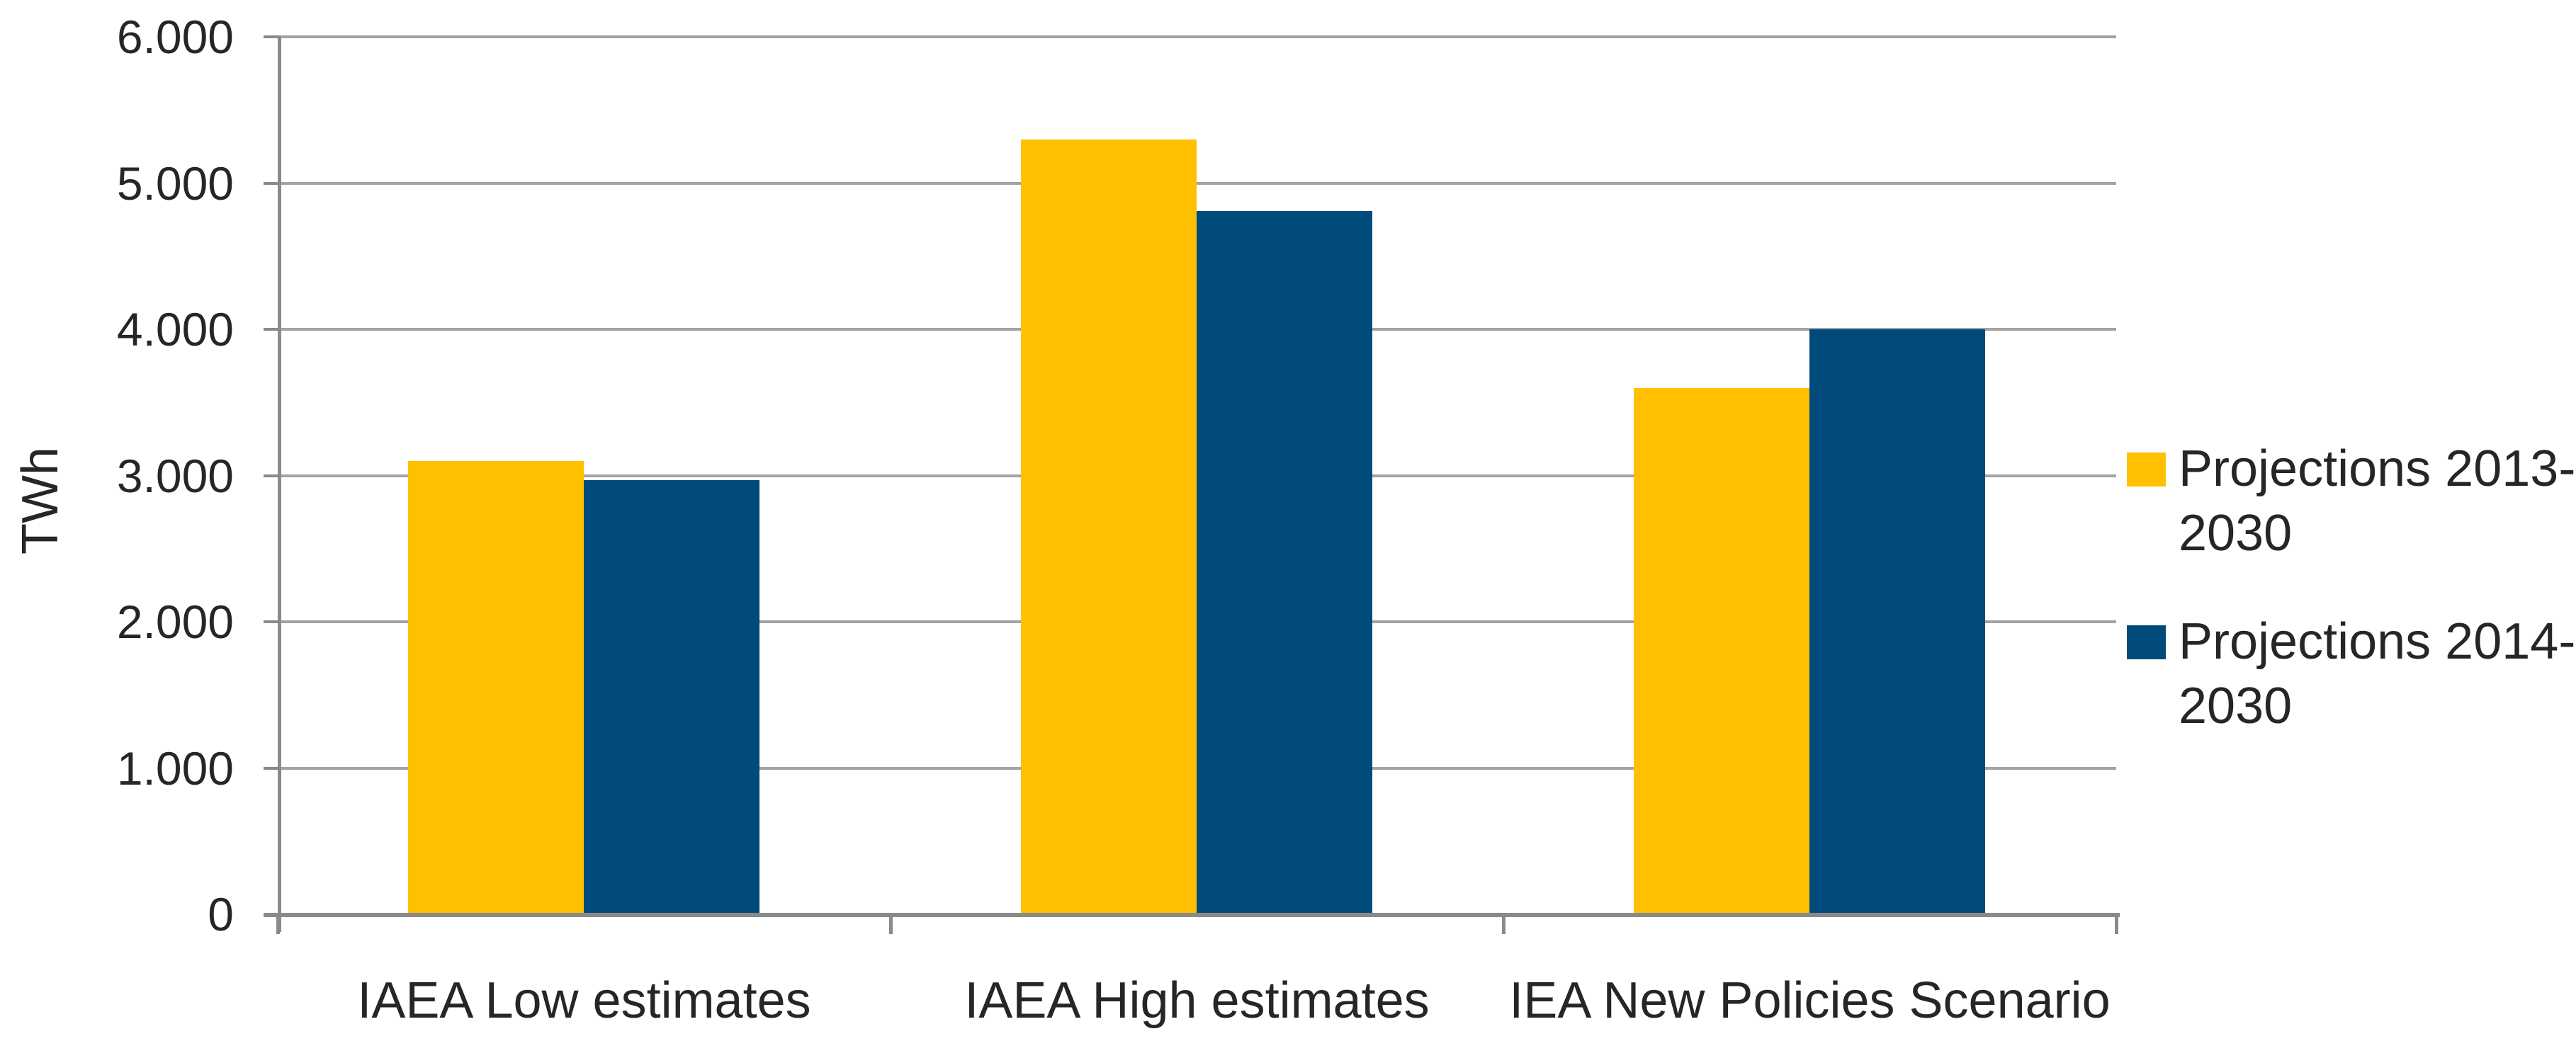  I want to click on legend-label: Projections 2013-2030, so click(2377, 501).